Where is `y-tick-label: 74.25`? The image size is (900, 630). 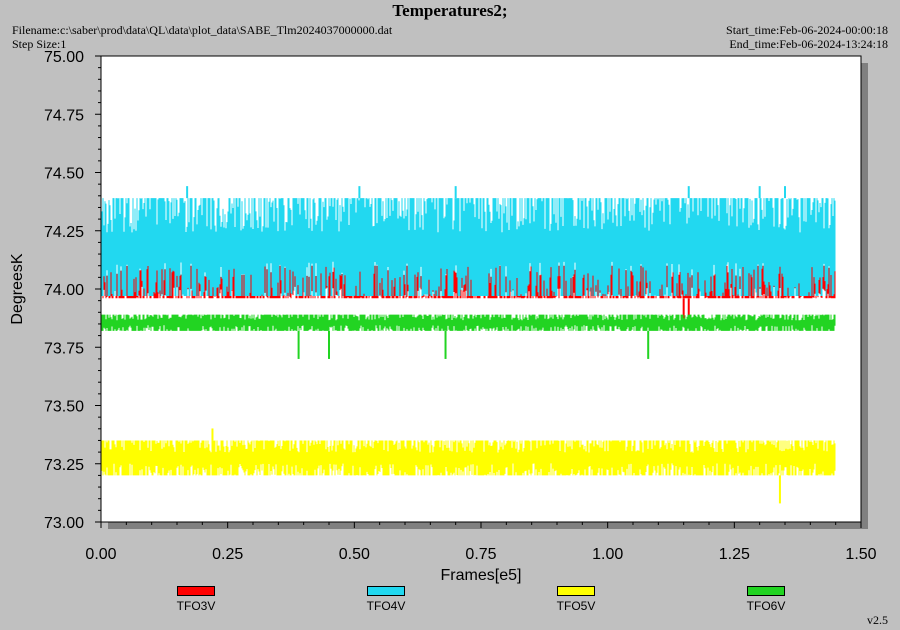 y-tick-label: 74.25 is located at coordinates (64, 232).